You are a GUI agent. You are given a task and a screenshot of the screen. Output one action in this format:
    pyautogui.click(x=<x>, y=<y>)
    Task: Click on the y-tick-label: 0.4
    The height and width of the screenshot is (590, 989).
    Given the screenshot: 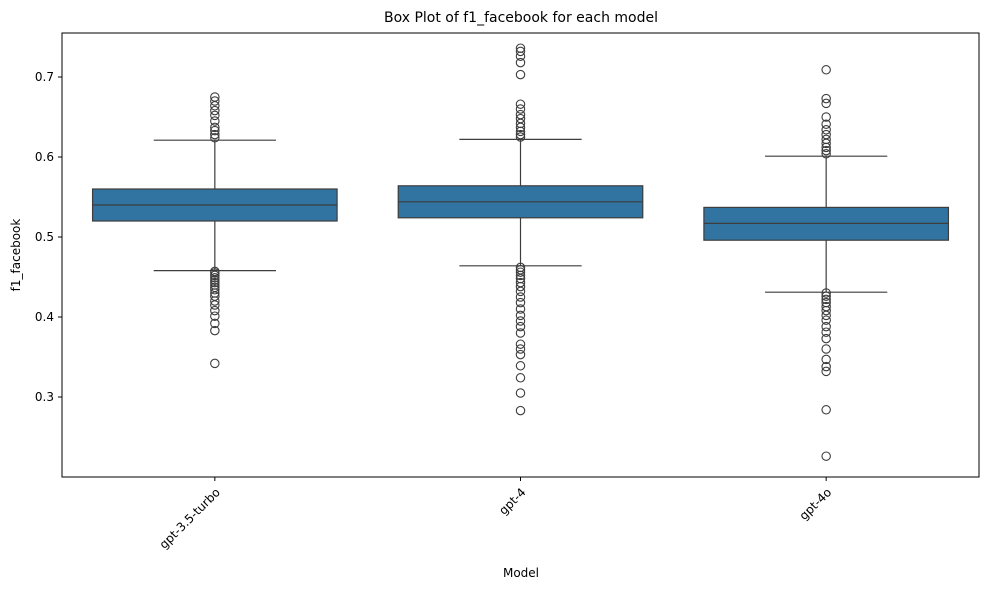 What is the action you would take?
    pyautogui.click(x=44, y=317)
    